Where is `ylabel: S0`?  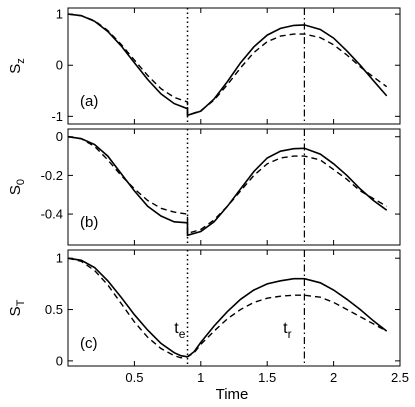
ylabel: S0 is located at coordinates (17, 187).